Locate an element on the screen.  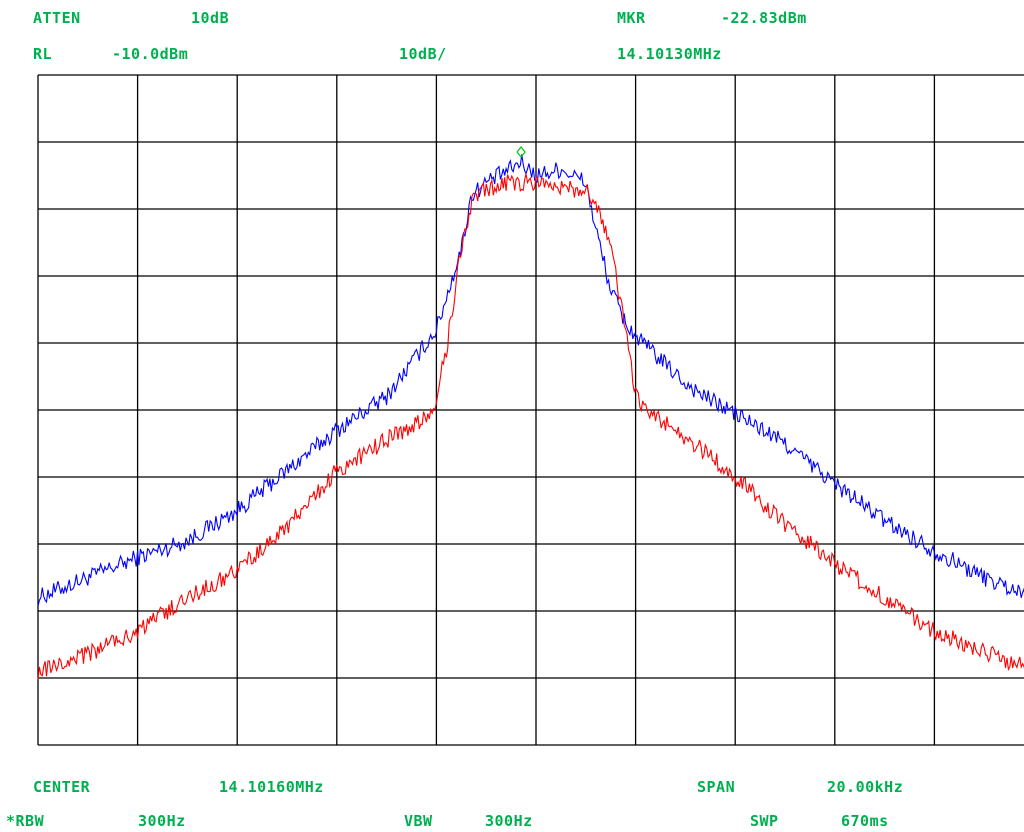
atten-label: ATTEN is located at coordinates (57, 18).